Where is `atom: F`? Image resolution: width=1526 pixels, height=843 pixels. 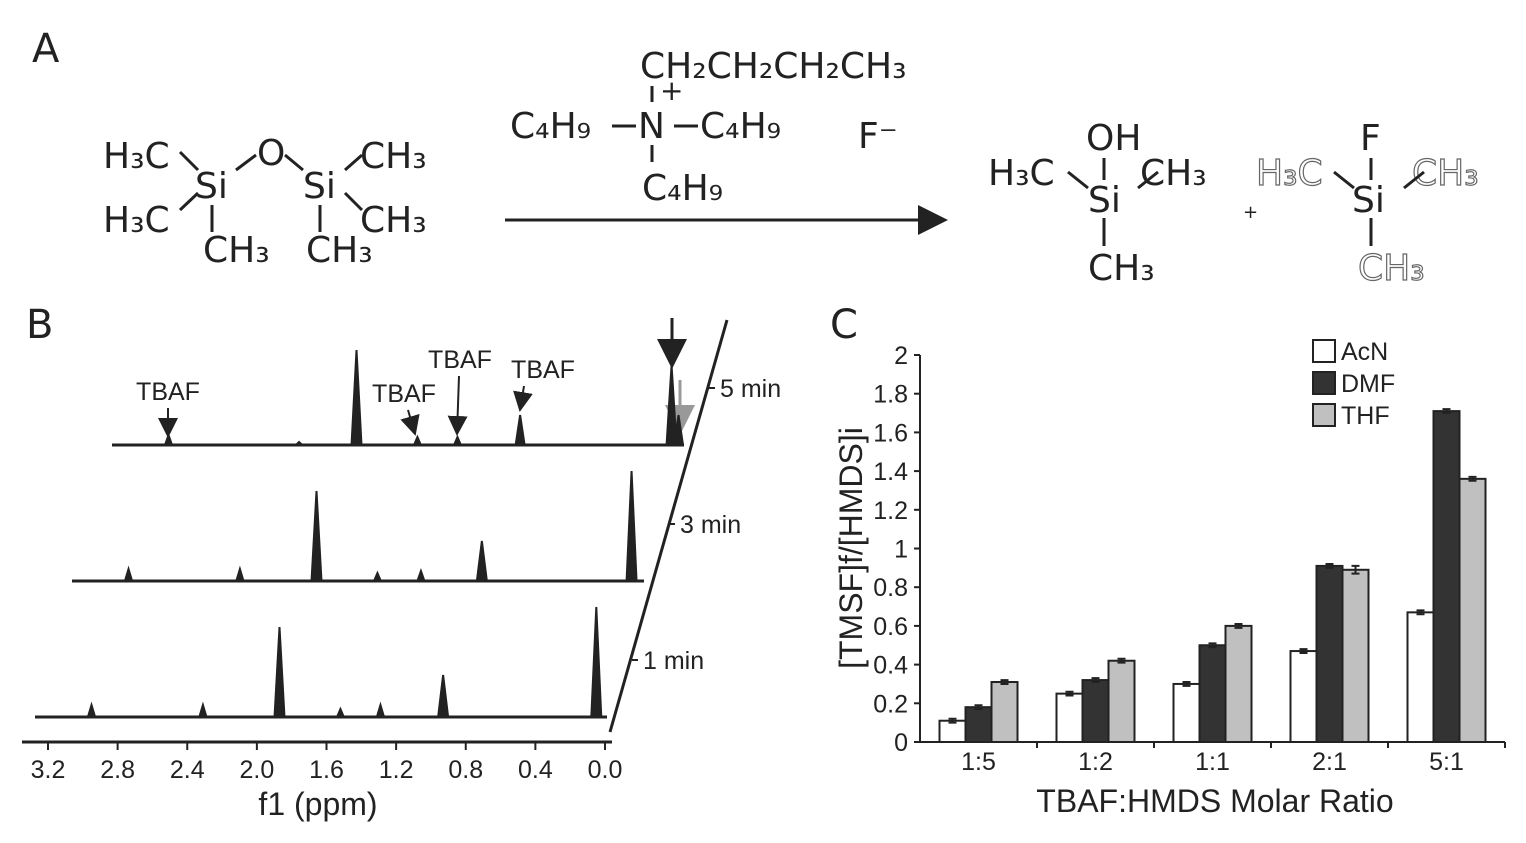
atom: F is located at coordinates (1370, 138).